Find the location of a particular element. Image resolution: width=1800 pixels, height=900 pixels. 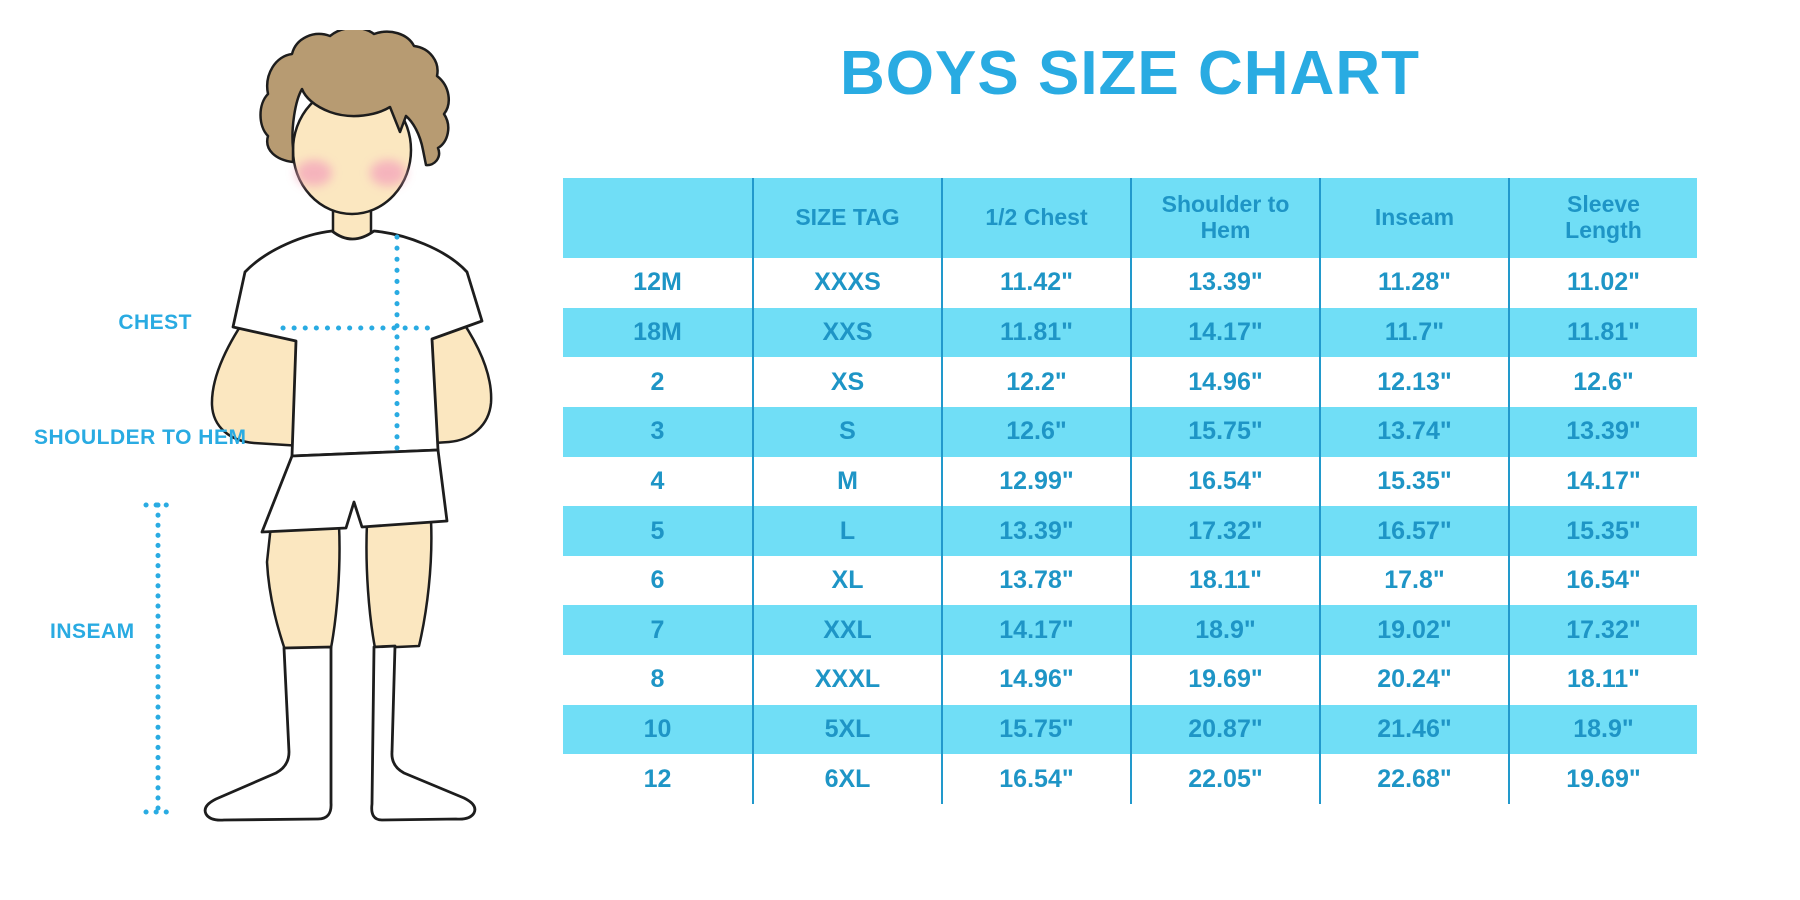

chest-label: CHEST is located at coordinates (155, 322).